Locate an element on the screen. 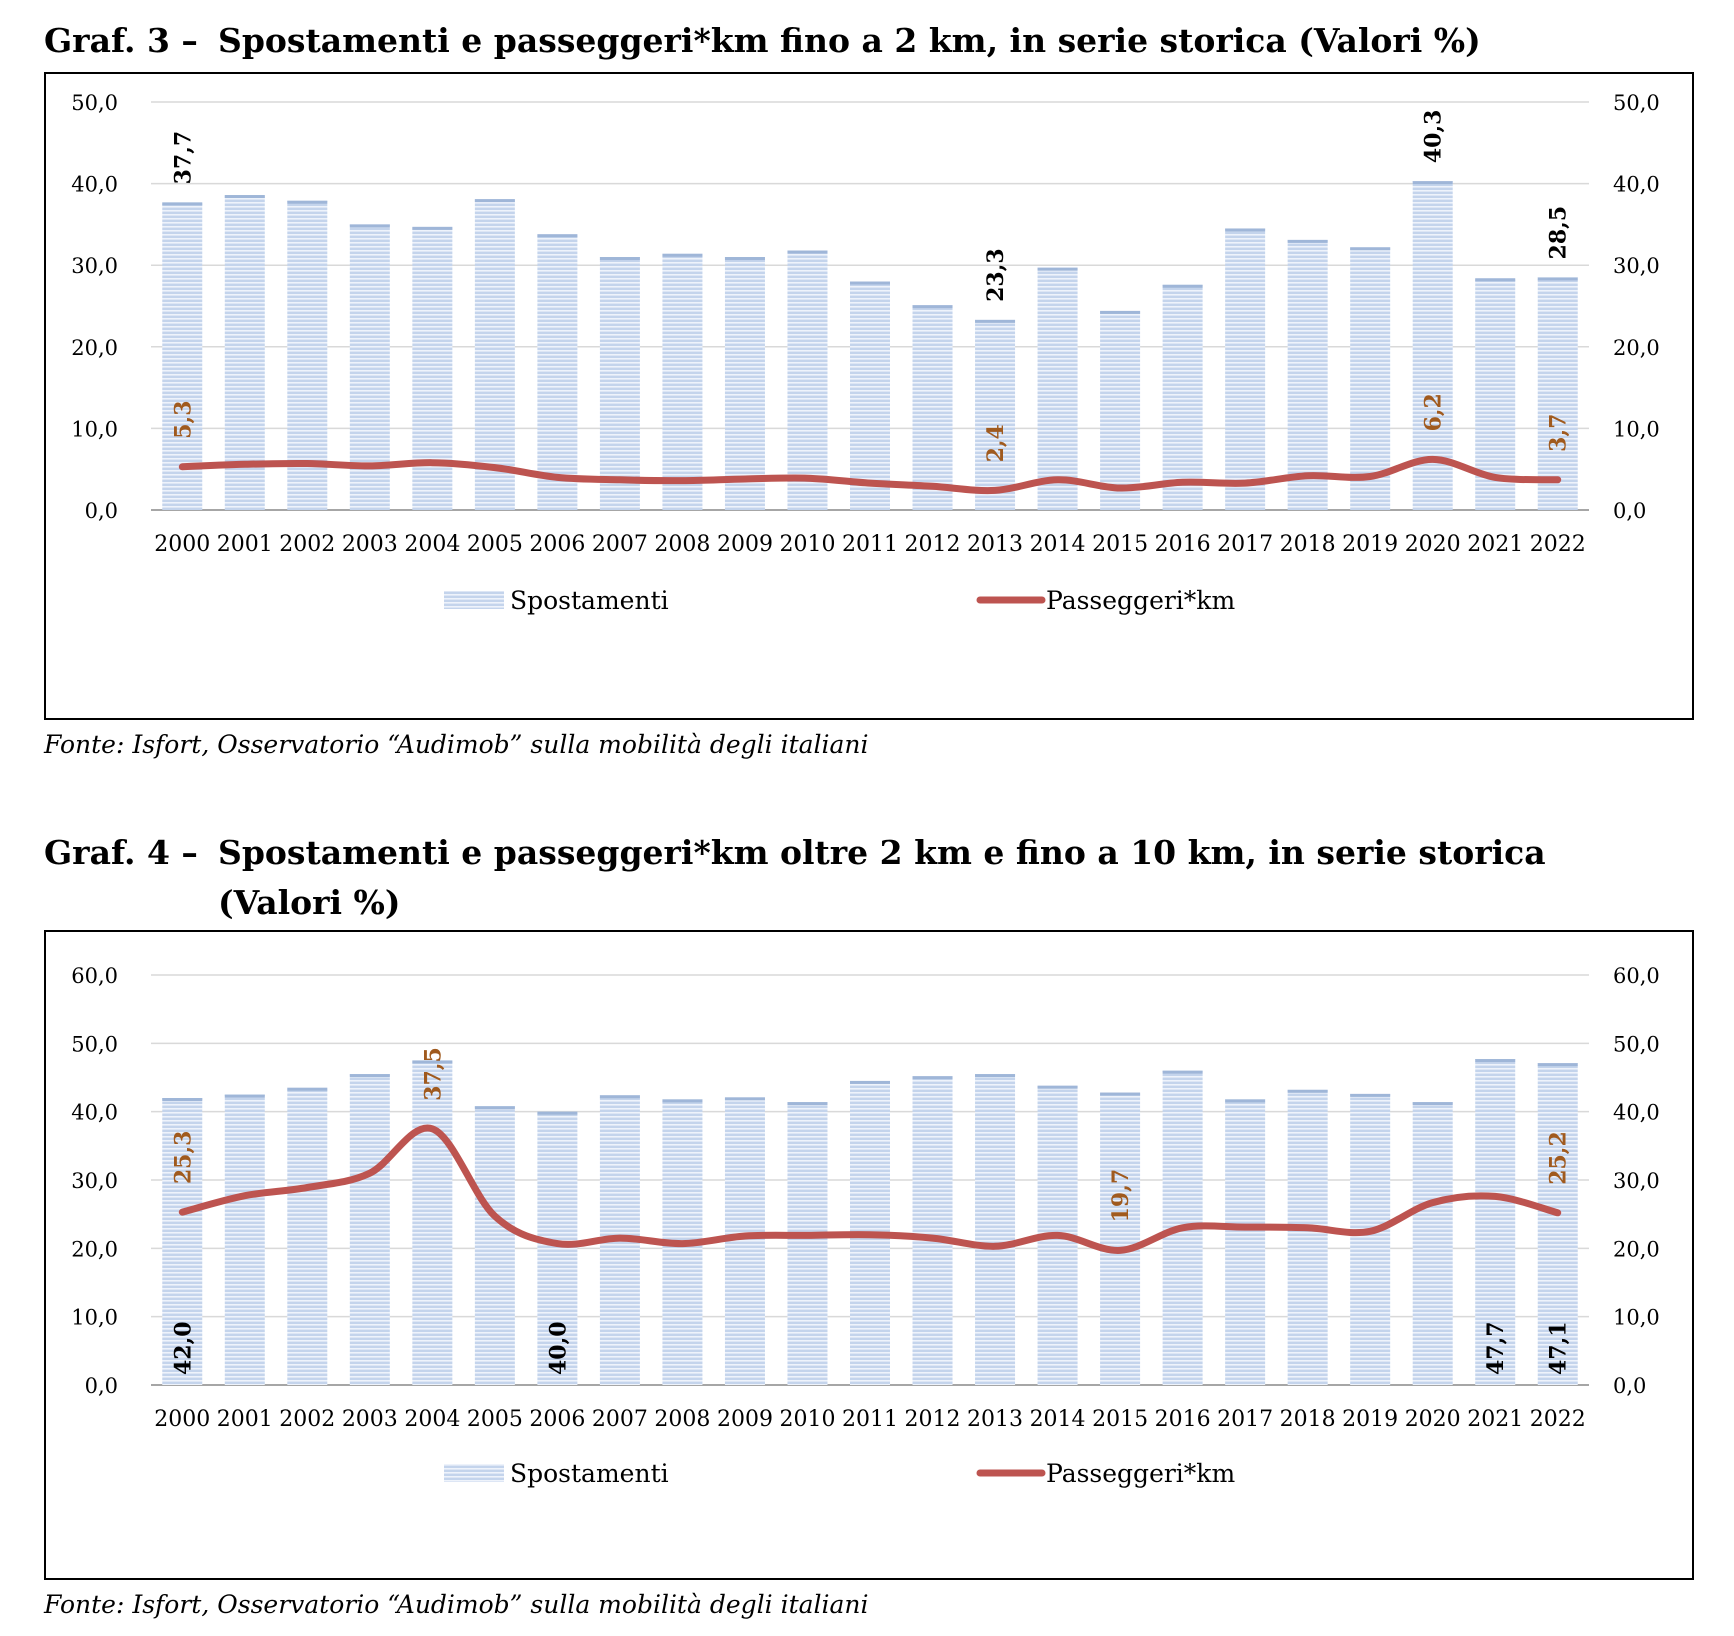 This screenshot has width=1734, height=1636. line-data-label: 19,7 is located at coordinates (1121, 1196).